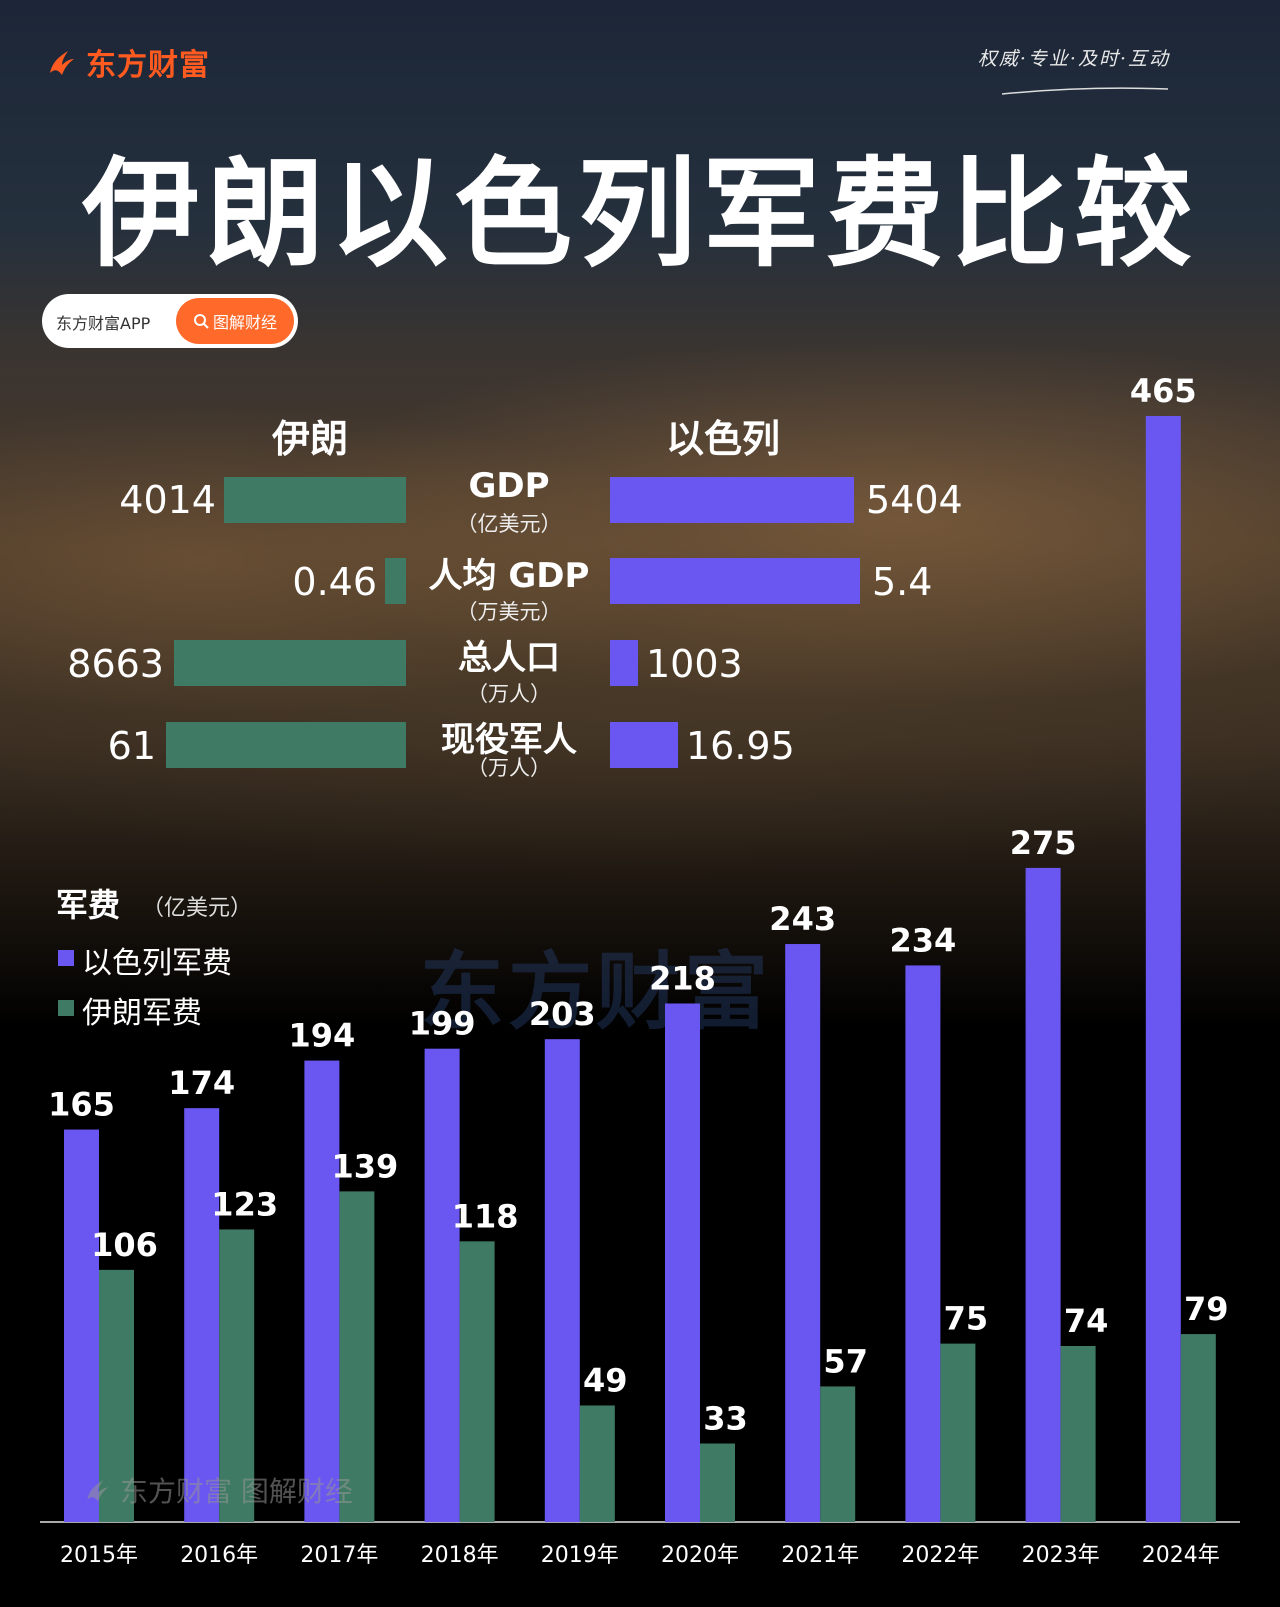  Describe the element at coordinates (700, 1555) in the screenshot. I see `x-tick-2020年: 2020年` at that location.